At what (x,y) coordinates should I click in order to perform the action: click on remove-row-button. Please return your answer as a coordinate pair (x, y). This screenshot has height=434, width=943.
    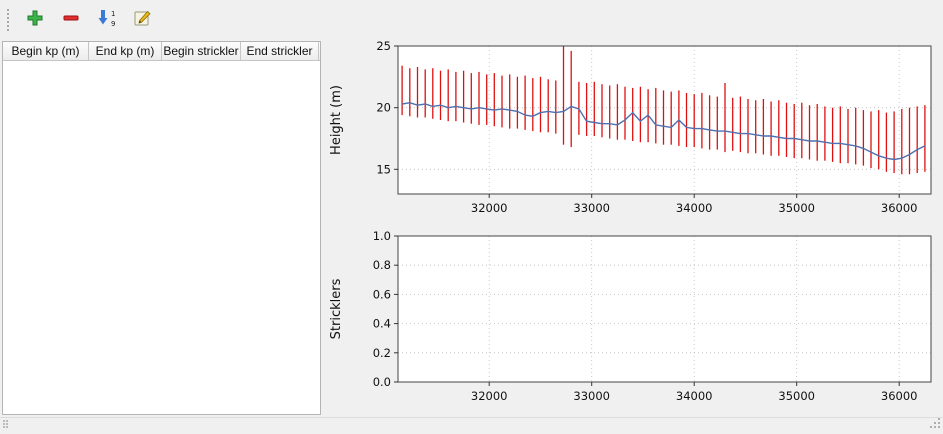
    Looking at the image, I should click on (71, 20).